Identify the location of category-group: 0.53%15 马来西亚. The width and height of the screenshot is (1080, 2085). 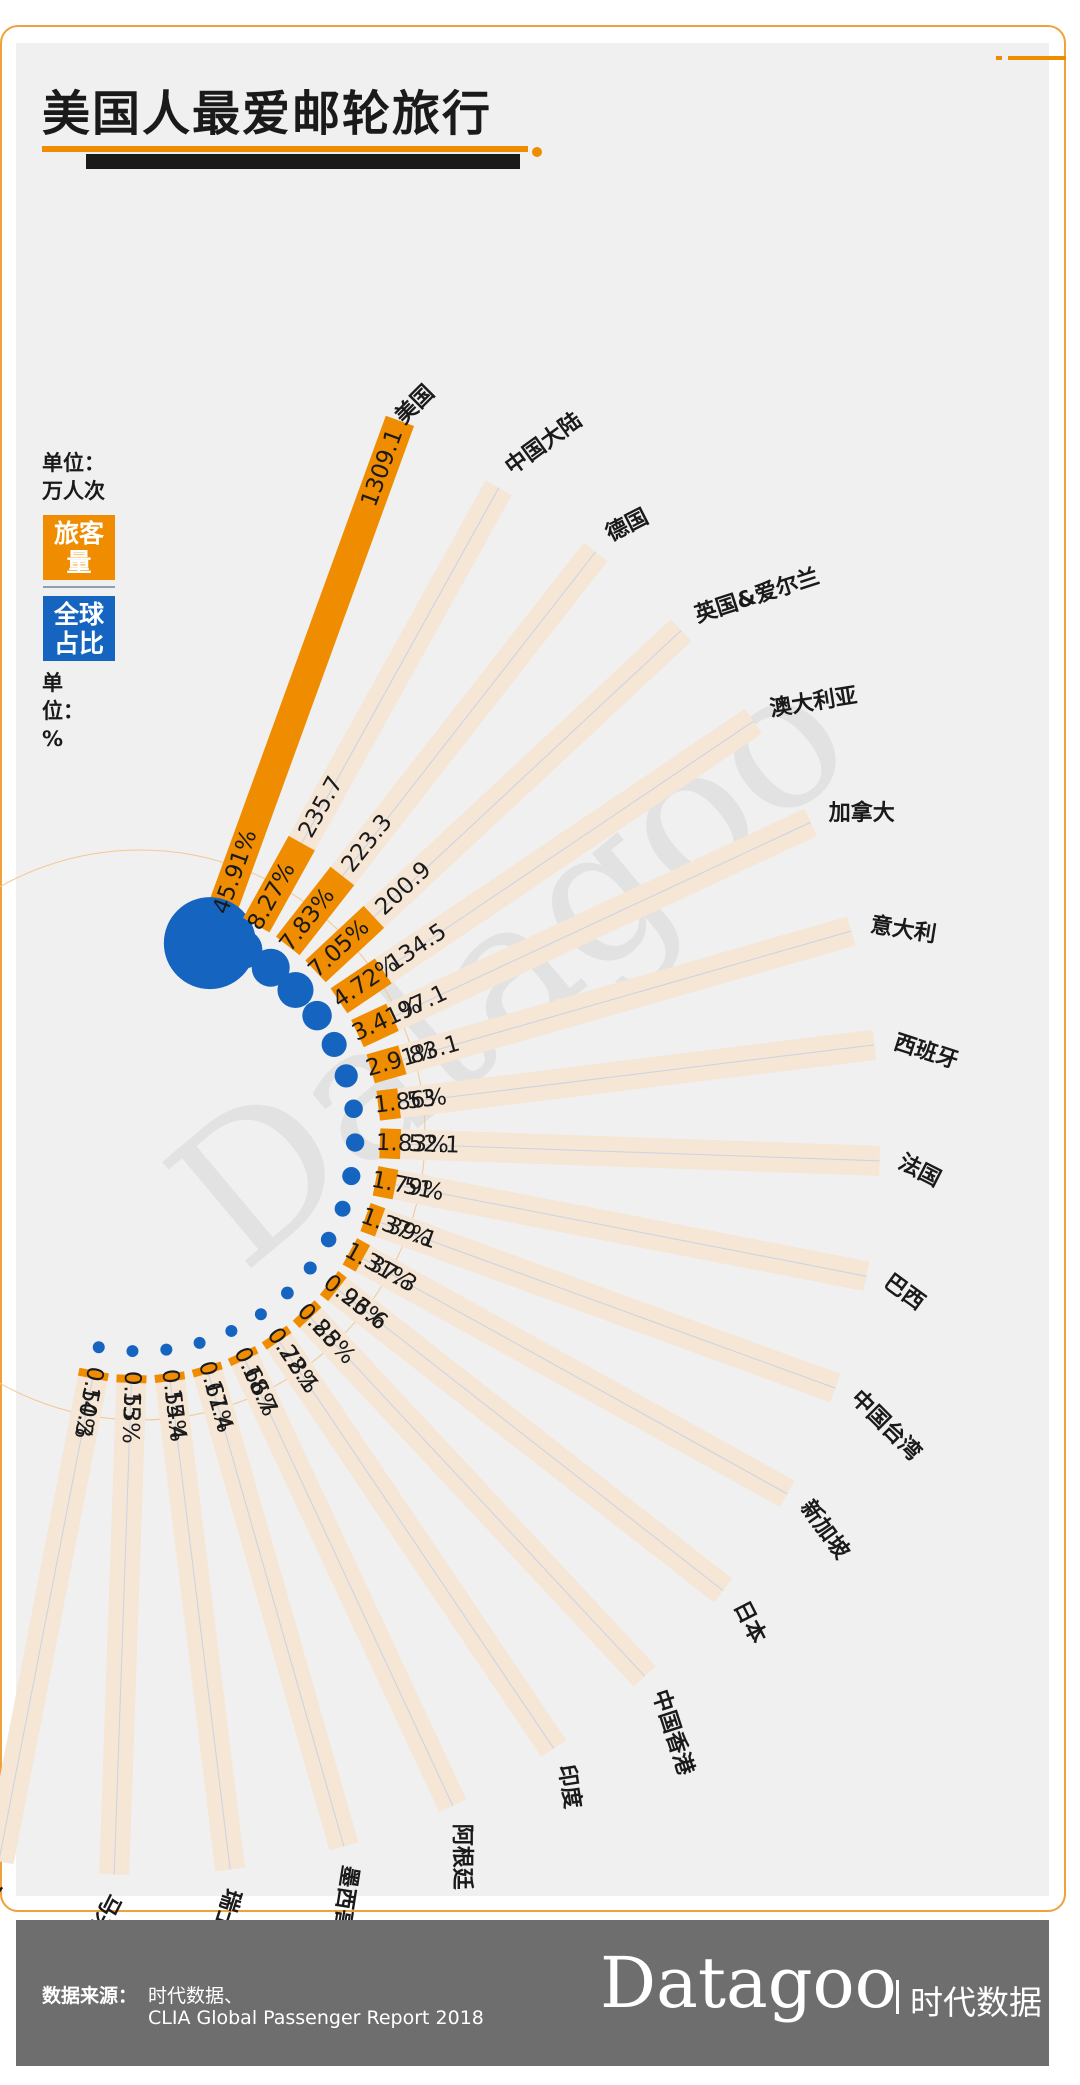
(105, 1632).